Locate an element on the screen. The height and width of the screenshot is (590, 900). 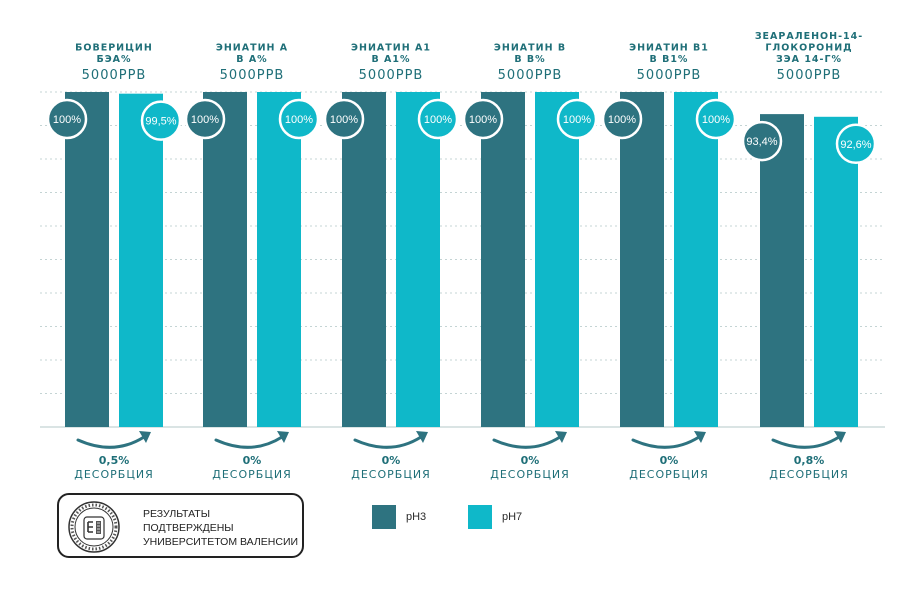
group-title: В А1% is located at coordinates (390, 59).